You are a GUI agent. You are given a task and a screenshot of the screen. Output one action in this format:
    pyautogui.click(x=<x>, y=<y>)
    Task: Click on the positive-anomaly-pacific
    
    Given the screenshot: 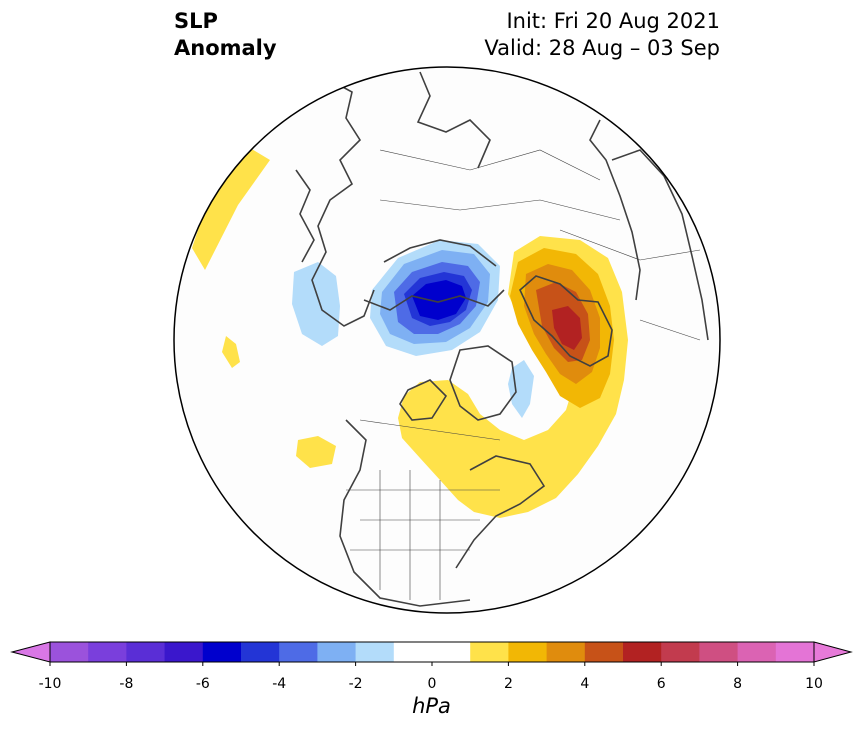 What is the action you would take?
    pyautogui.click(x=316, y=452)
    